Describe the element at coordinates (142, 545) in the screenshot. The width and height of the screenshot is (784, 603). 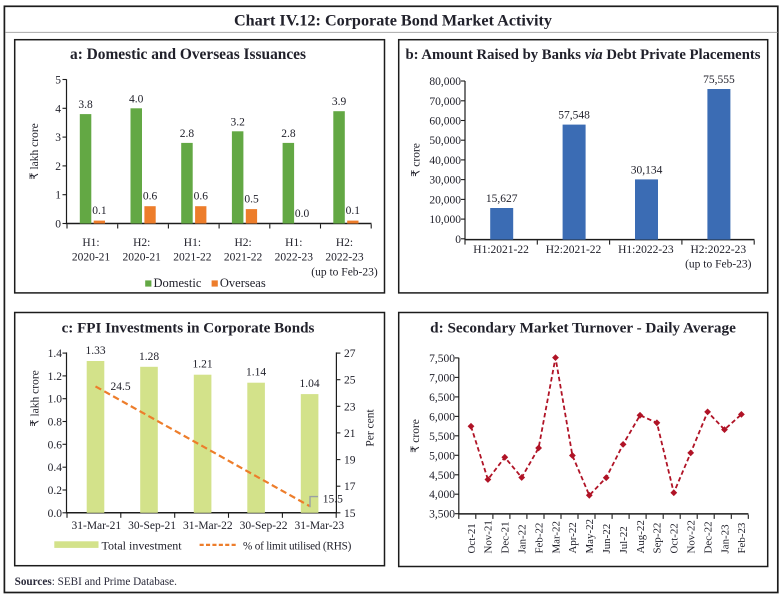
I see `svg-text: Total investment` at that location.